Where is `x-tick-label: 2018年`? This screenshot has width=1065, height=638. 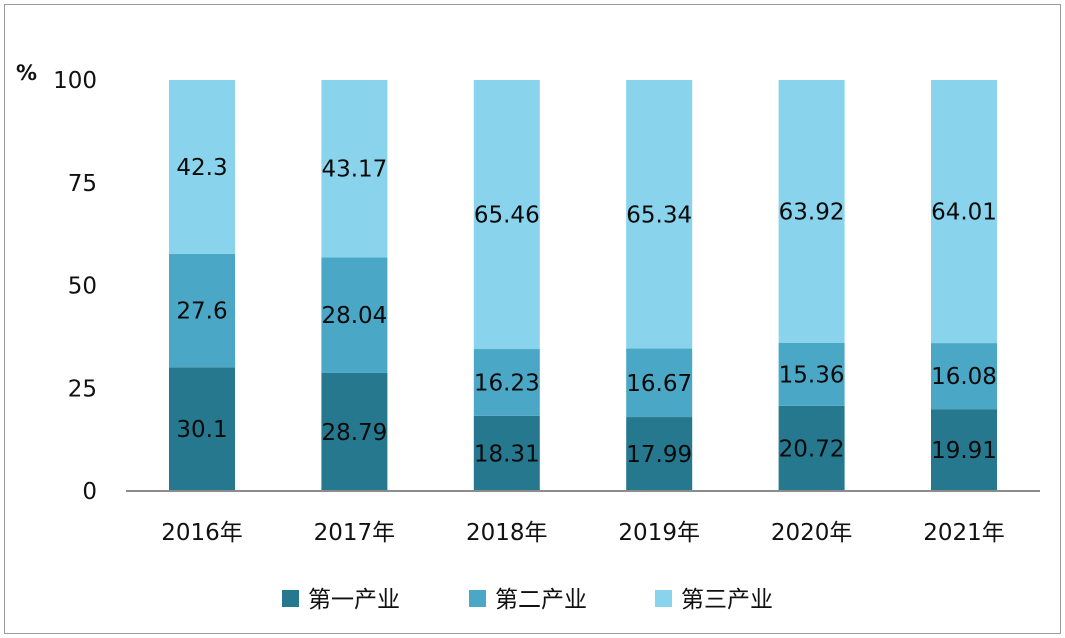 x-tick-label: 2018年 is located at coordinates (507, 533).